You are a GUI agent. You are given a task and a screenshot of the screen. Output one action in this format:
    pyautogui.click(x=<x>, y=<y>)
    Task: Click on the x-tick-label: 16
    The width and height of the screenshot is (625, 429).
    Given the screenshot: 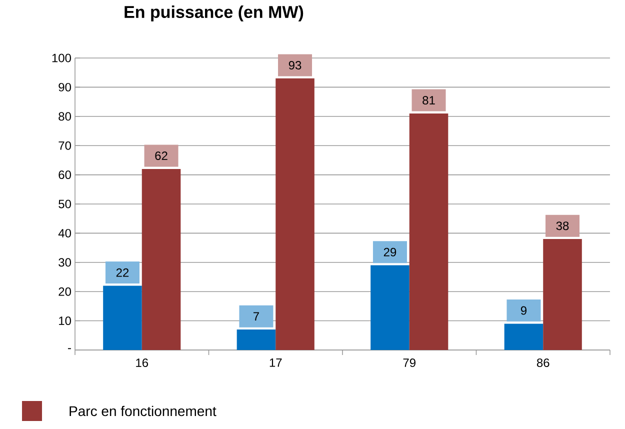 What is the action you would take?
    pyautogui.click(x=142, y=363)
    